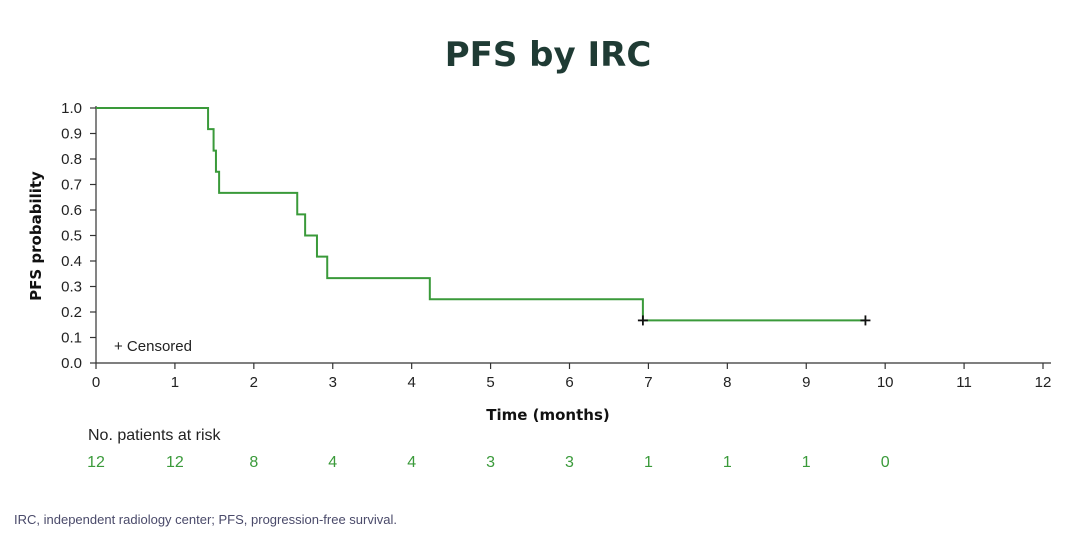  I want to click on x-tick-label: 1, so click(175, 382).